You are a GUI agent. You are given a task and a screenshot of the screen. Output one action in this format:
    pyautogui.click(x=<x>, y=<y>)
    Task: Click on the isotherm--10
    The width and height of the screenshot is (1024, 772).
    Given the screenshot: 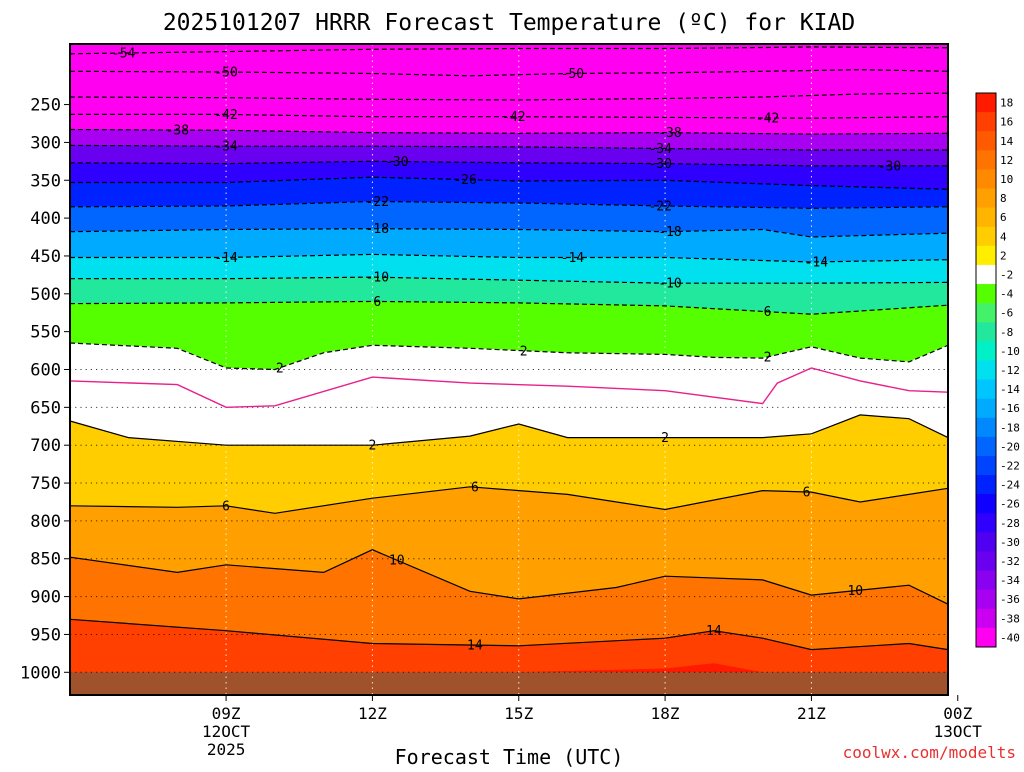 What is the action you would take?
    pyautogui.click(x=509, y=280)
    